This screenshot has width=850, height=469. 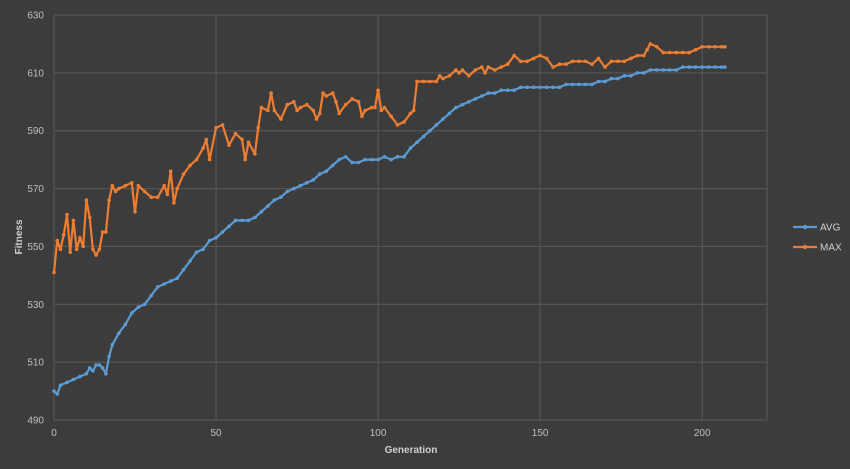 I want to click on legend-label: AVG, so click(x=830, y=228).